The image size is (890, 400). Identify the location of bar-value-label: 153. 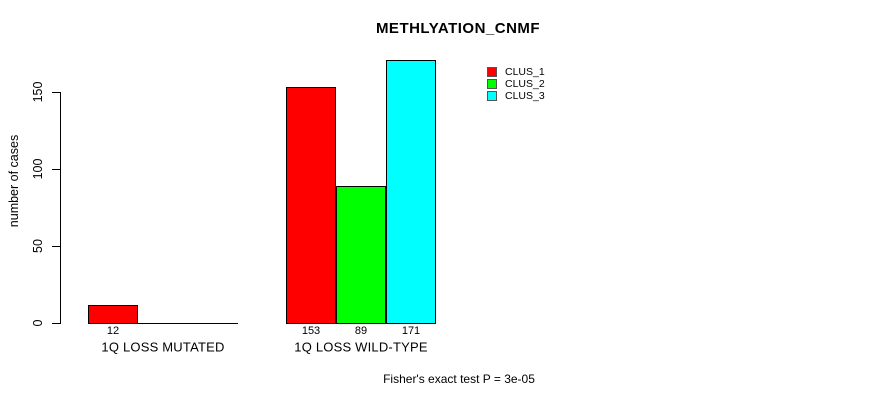
(311, 331).